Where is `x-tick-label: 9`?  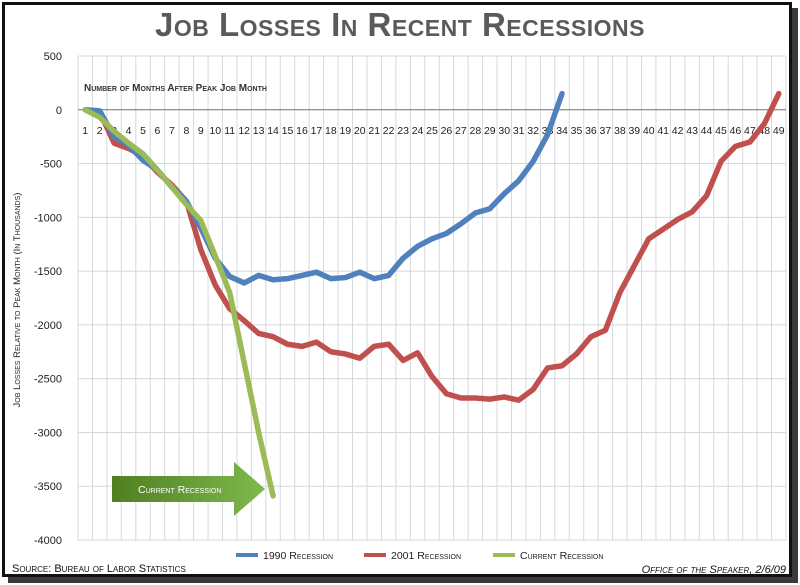 x-tick-label: 9 is located at coordinates (201, 131).